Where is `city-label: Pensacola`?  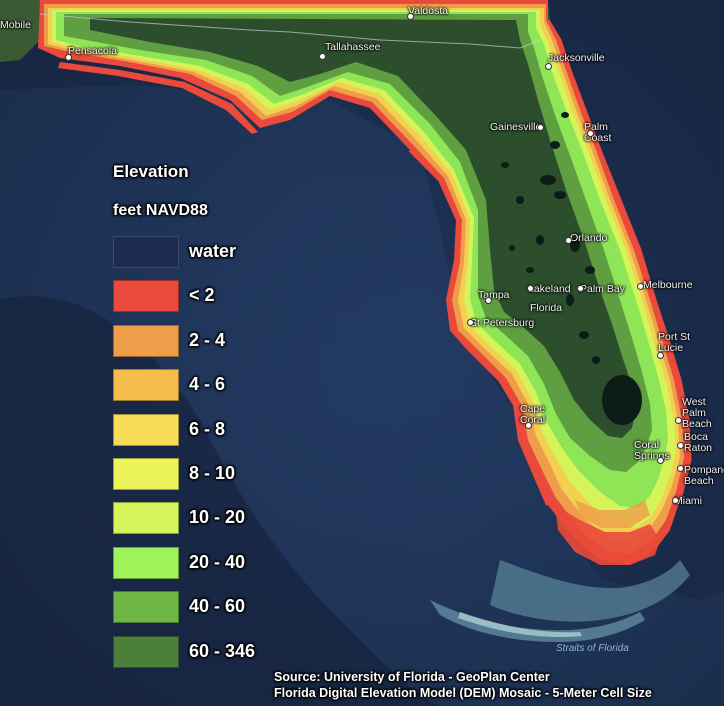
city-label: Pensacola is located at coordinates (93, 51).